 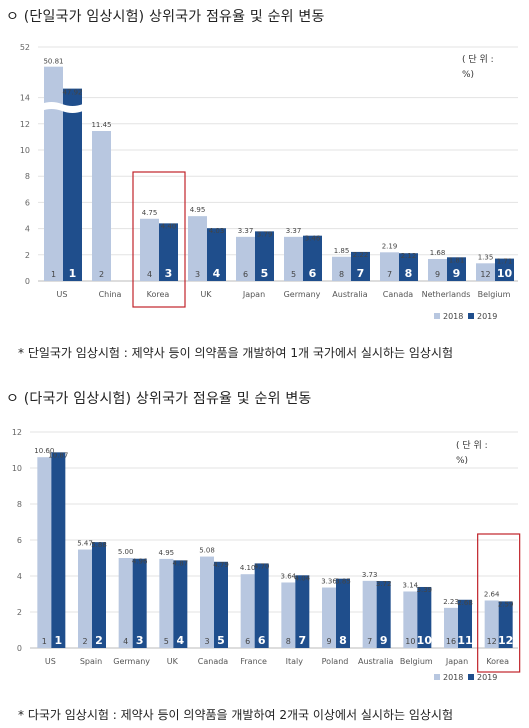 I want to click on value-label-2018: 3.37, so click(x=294, y=231).